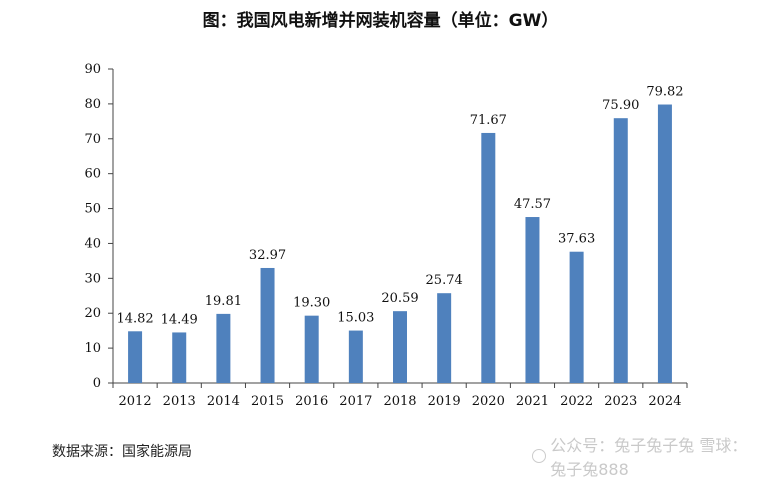  Describe the element at coordinates (620, 401) in the screenshot. I see `x-tick-label: 2023` at that location.